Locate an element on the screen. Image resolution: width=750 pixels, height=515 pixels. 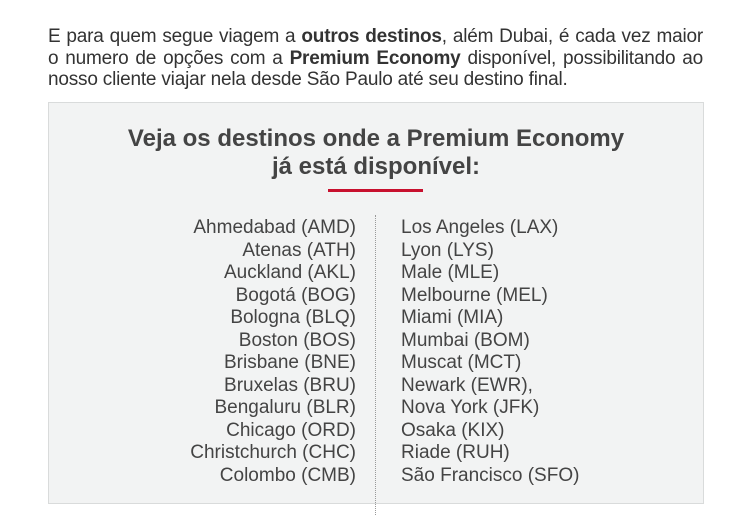
intro-bold-premium-economy: Premium Economy is located at coordinates (375, 58).